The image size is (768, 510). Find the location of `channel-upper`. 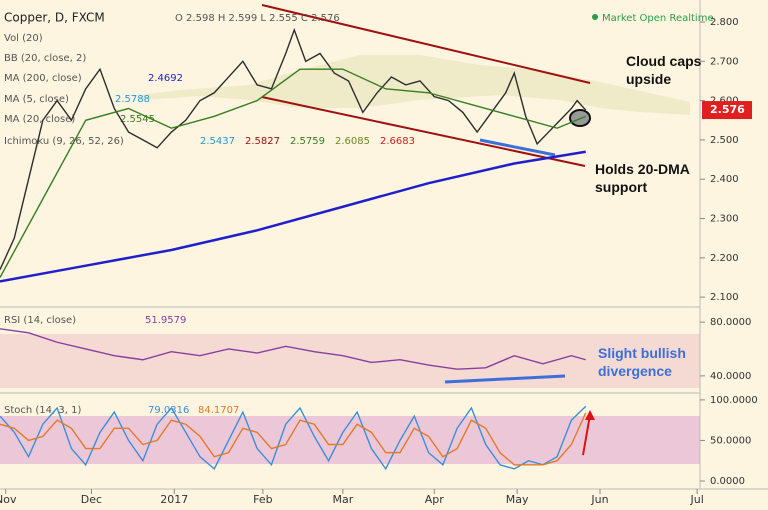

channel-upper is located at coordinates (426, 44).